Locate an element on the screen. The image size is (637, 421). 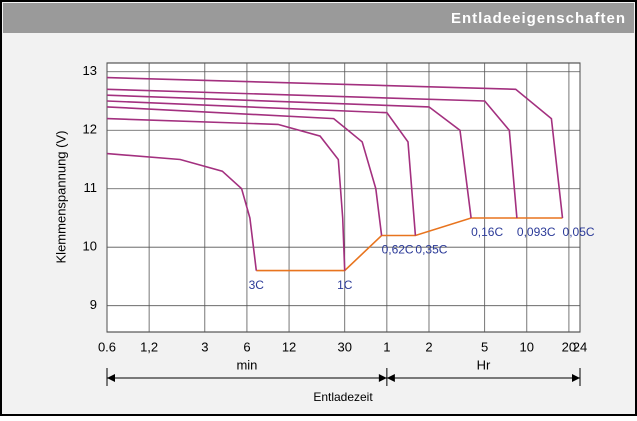
curve-label: 3C is located at coordinates (257, 285).